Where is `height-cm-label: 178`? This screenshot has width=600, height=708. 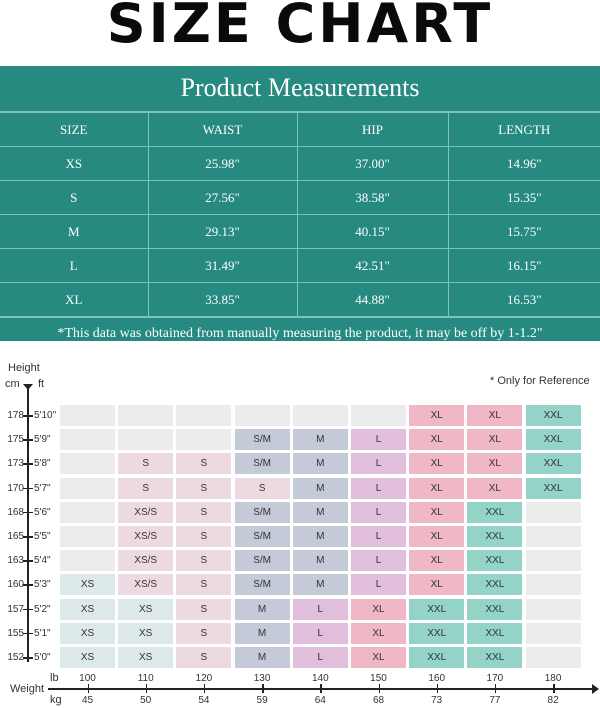
height-cm-label: 178 is located at coordinates (15, 415).